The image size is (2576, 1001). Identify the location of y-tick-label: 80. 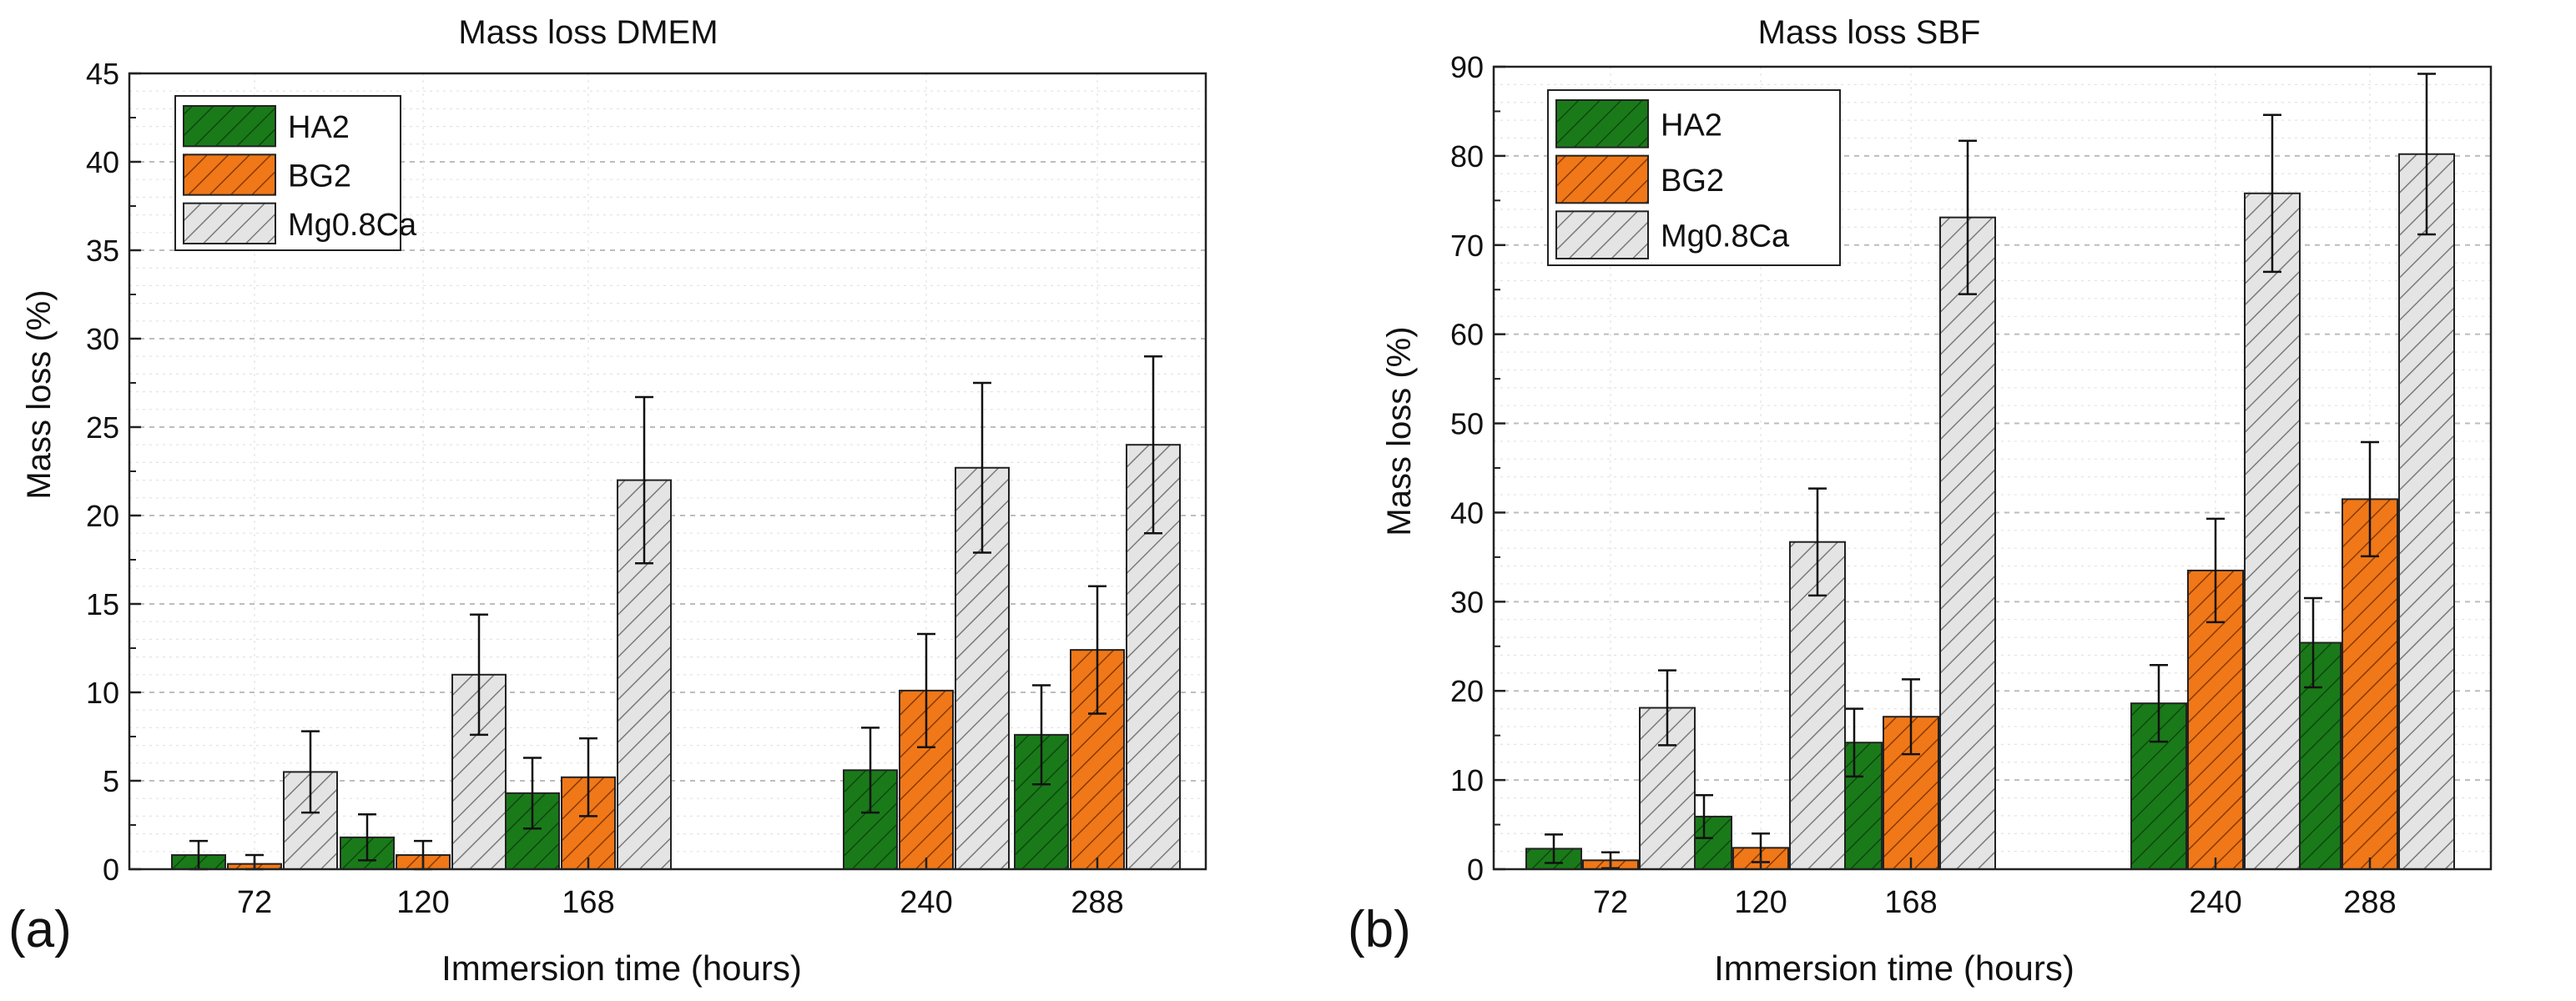
(1467, 156).